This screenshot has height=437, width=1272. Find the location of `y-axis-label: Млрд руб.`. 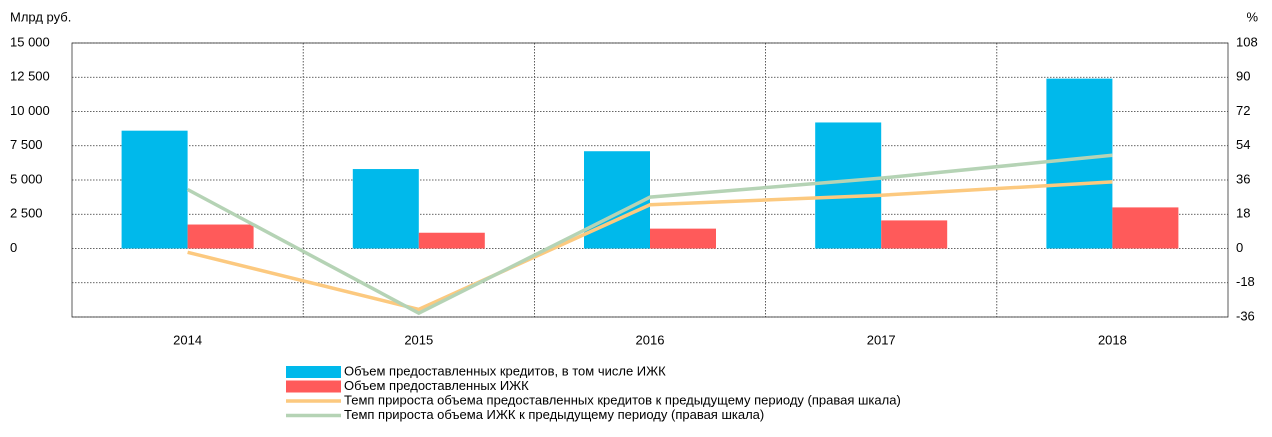

y-axis-label: Млрд руб. is located at coordinates (40, 16).